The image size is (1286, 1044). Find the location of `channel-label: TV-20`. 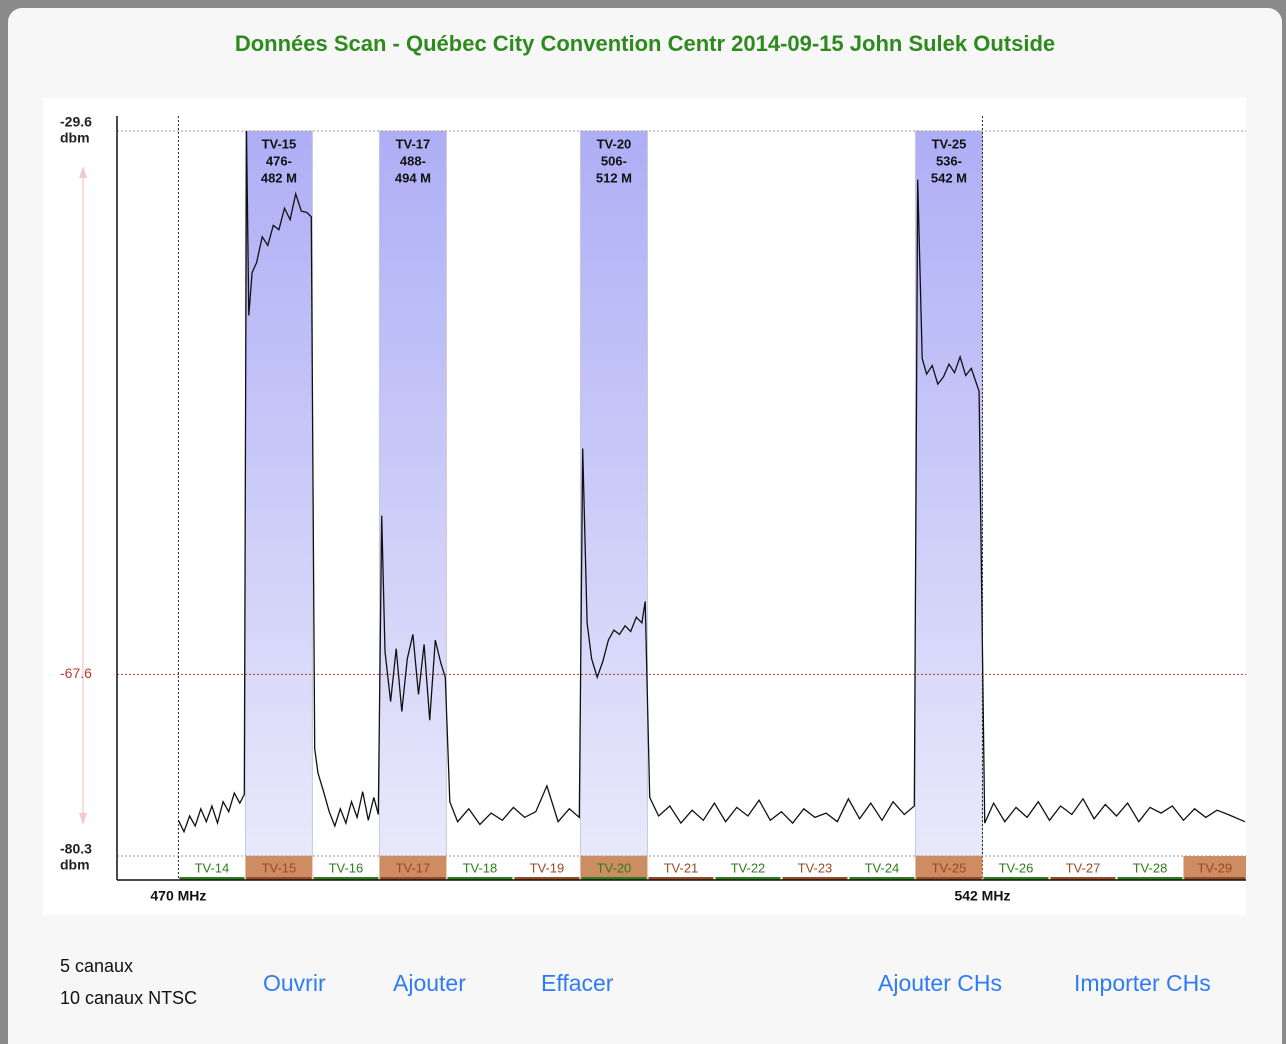

channel-label: TV-20 is located at coordinates (614, 867).